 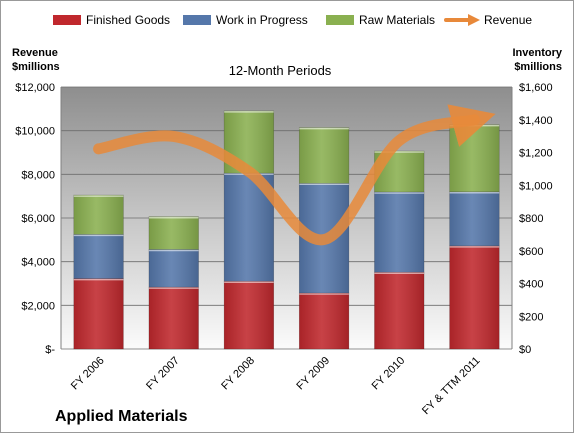 I want to click on left-tick-label: $8,000, so click(x=38, y=175).